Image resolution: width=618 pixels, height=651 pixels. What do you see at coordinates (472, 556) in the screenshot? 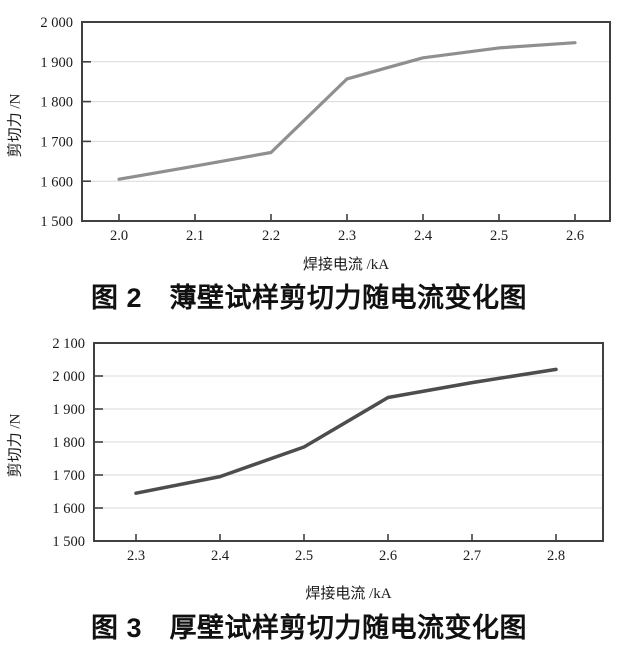
I see `x-tick-label: 2.7` at bounding box center [472, 556].